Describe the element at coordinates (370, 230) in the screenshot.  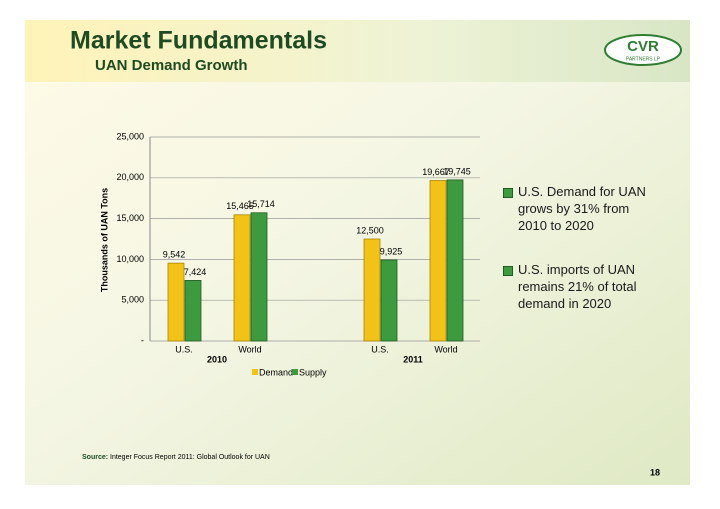
I see `data-label: 12,500` at that location.